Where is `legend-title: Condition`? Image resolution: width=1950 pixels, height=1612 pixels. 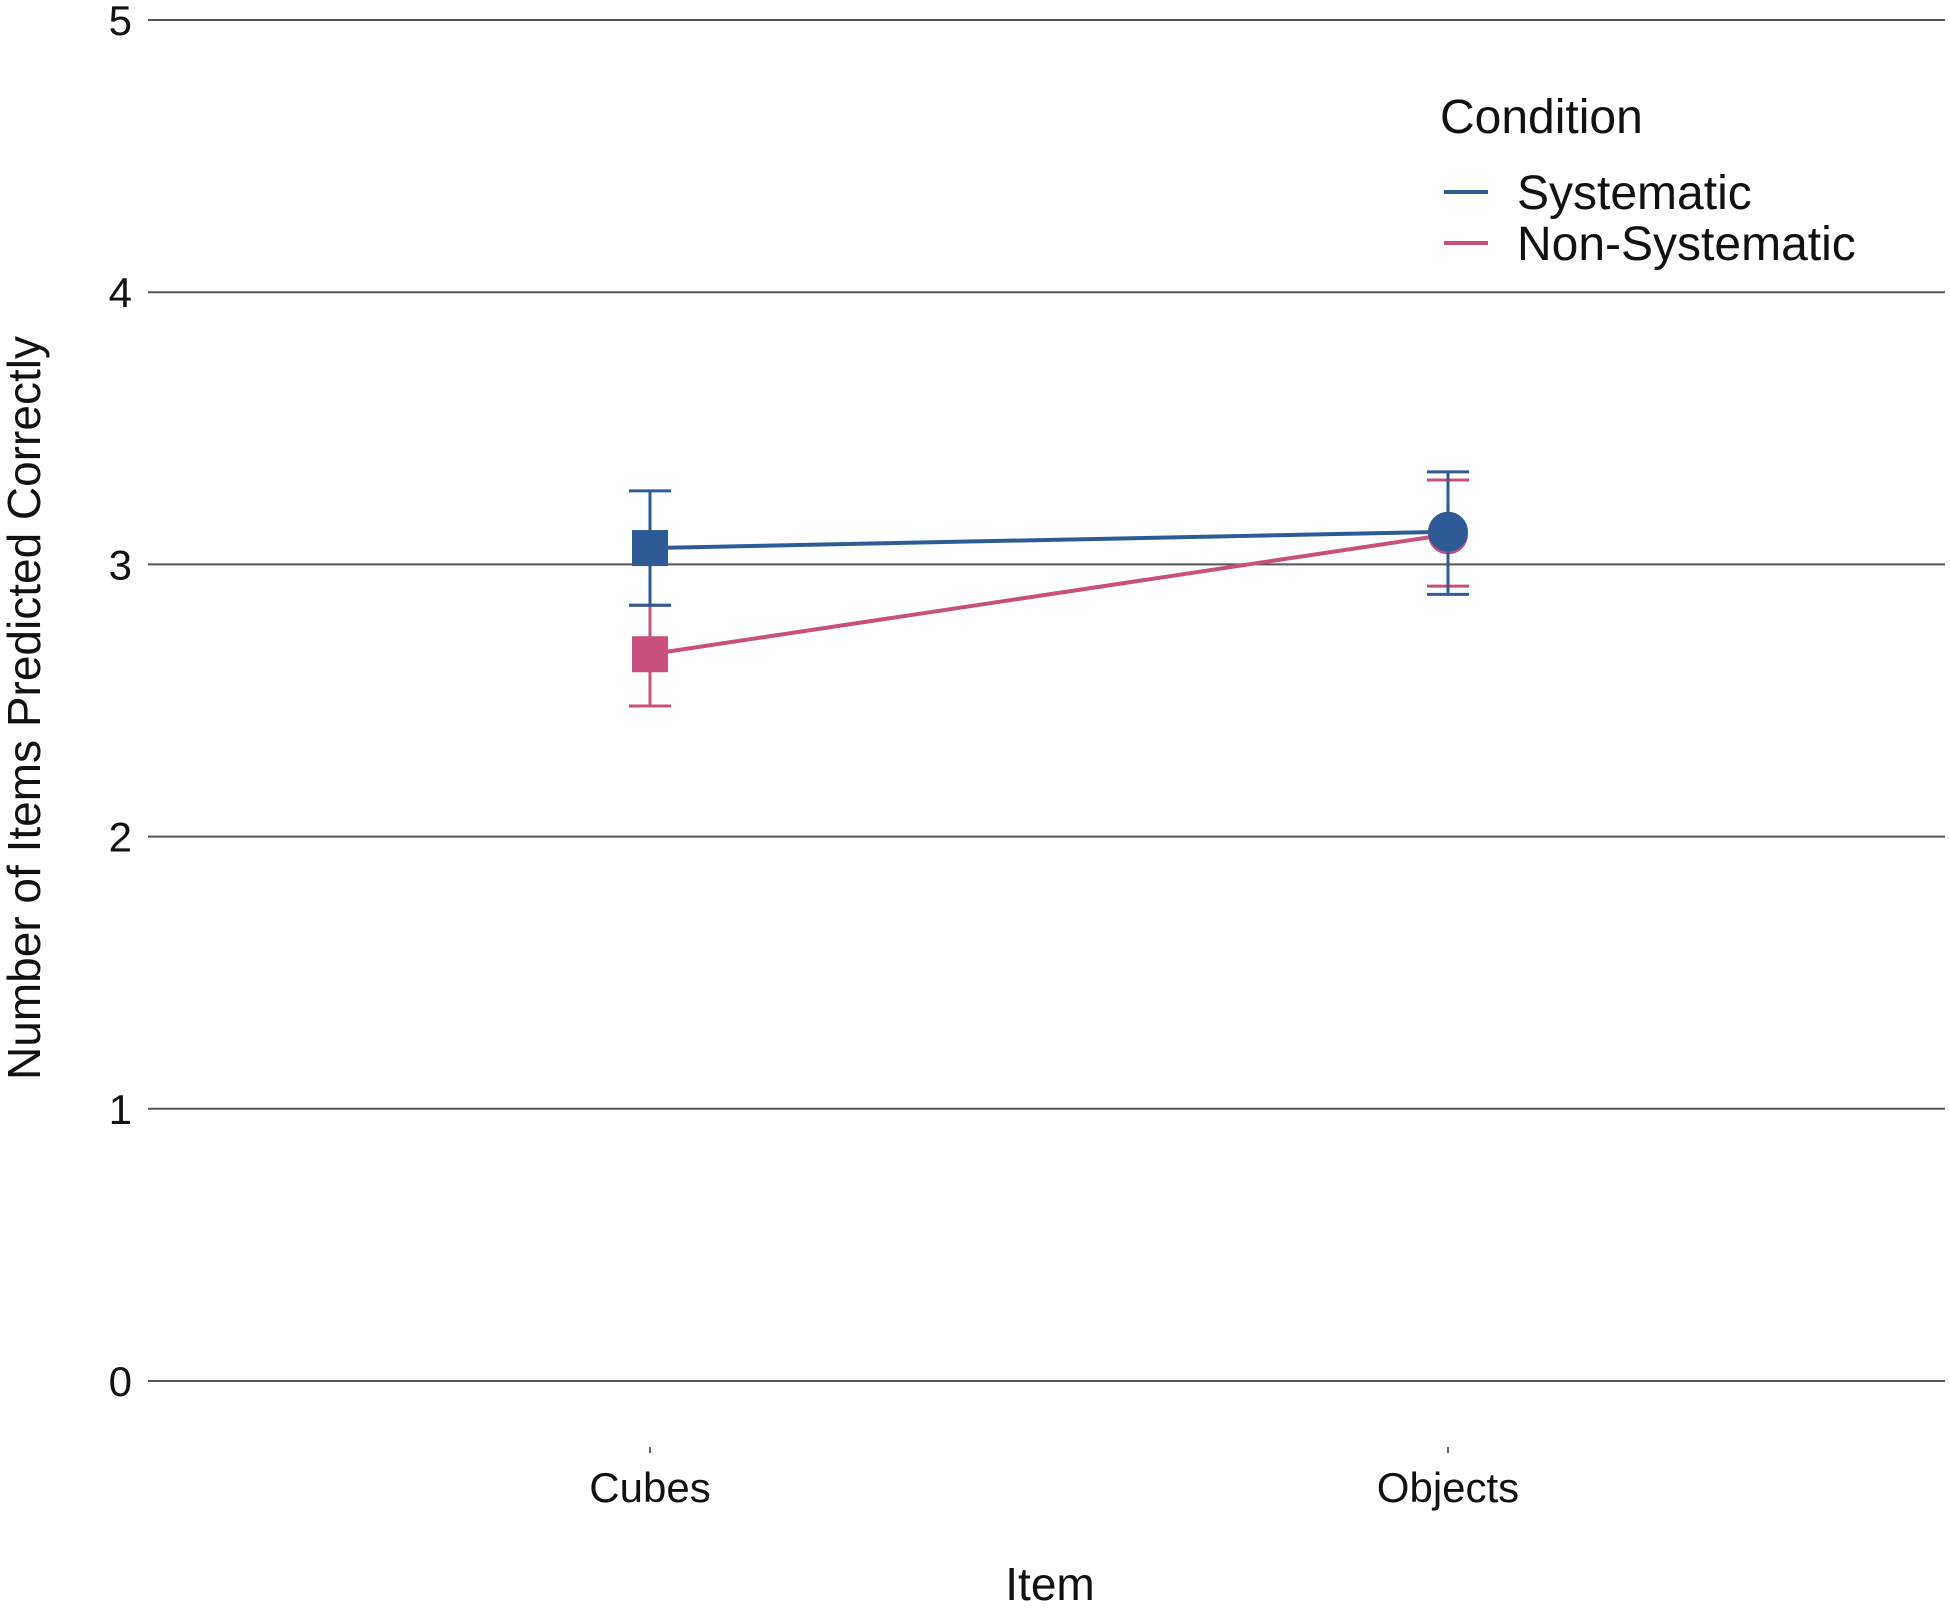
legend-title: Condition is located at coordinates (1541, 117).